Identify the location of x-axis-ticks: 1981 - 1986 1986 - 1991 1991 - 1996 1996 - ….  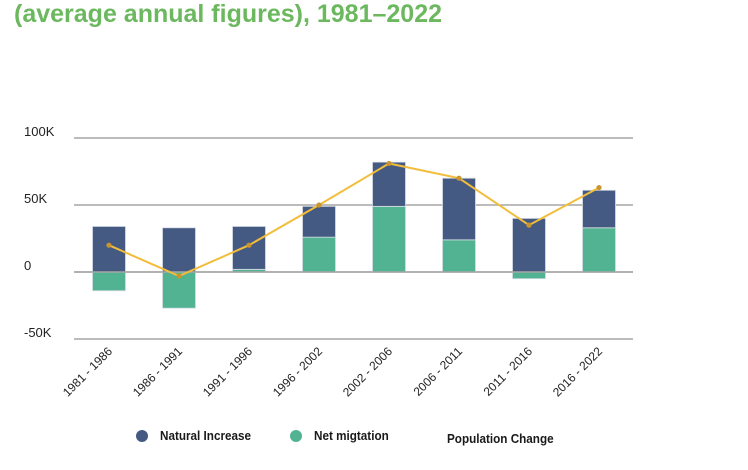
(332, 371).